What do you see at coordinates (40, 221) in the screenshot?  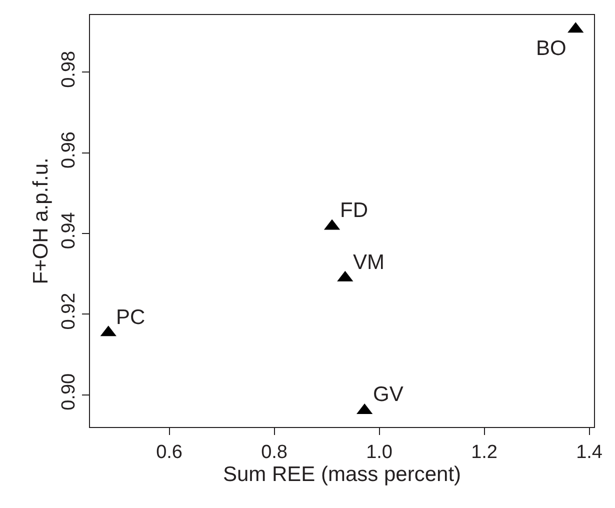 I see `y-axis-title: F+OH a.p.f.u.` at bounding box center [40, 221].